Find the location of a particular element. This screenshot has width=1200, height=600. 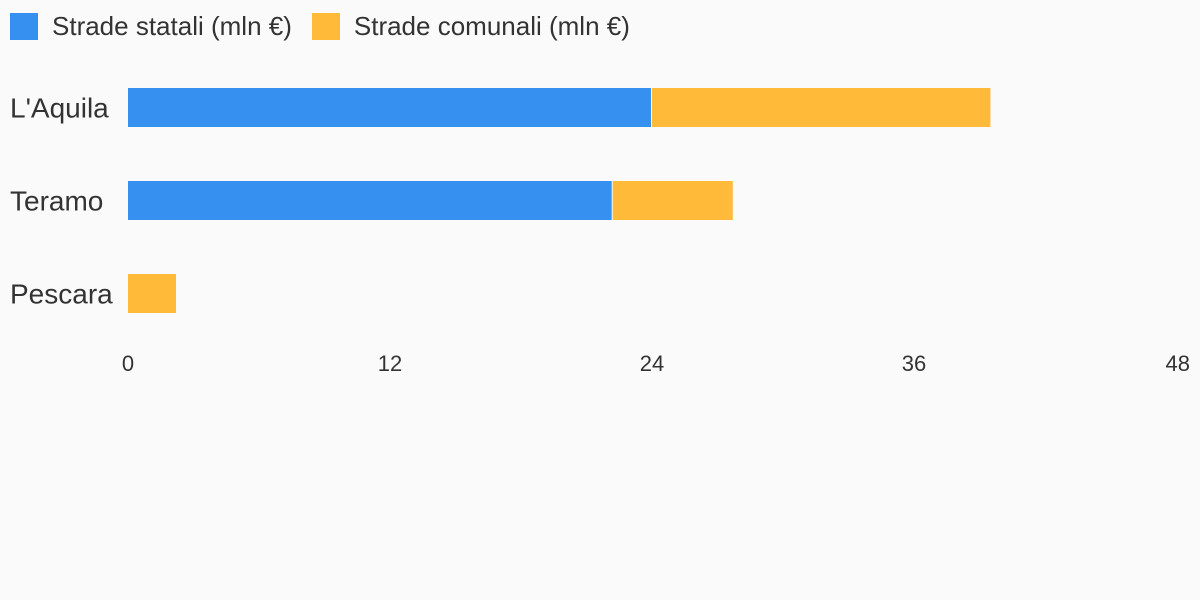

legend-label-comunali: Strade comunali (mln €) is located at coordinates (491, 26).